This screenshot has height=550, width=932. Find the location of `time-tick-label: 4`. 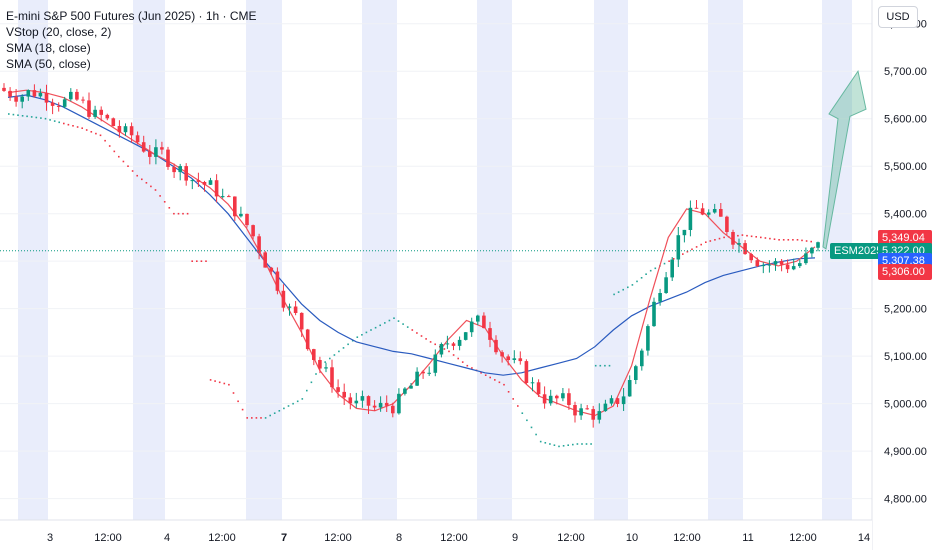

time-tick-label: 4 is located at coordinates (167, 538).